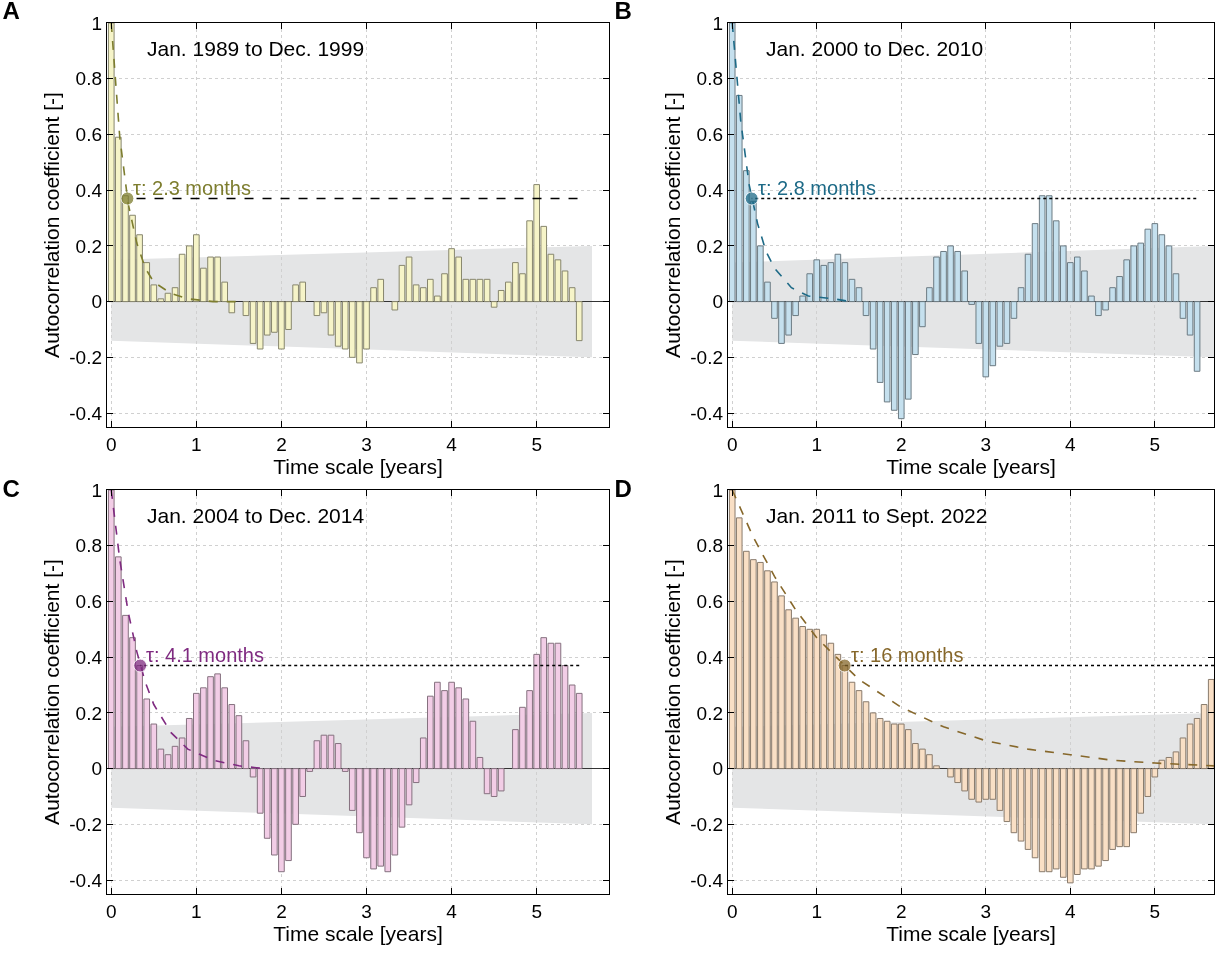 The width and height of the screenshot is (1217, 956). What do you see at coordinates (256, 48) in the screenshot?
I see `text: Jan. 1989 to Dec. 1999` at bounding box center [256, 48].